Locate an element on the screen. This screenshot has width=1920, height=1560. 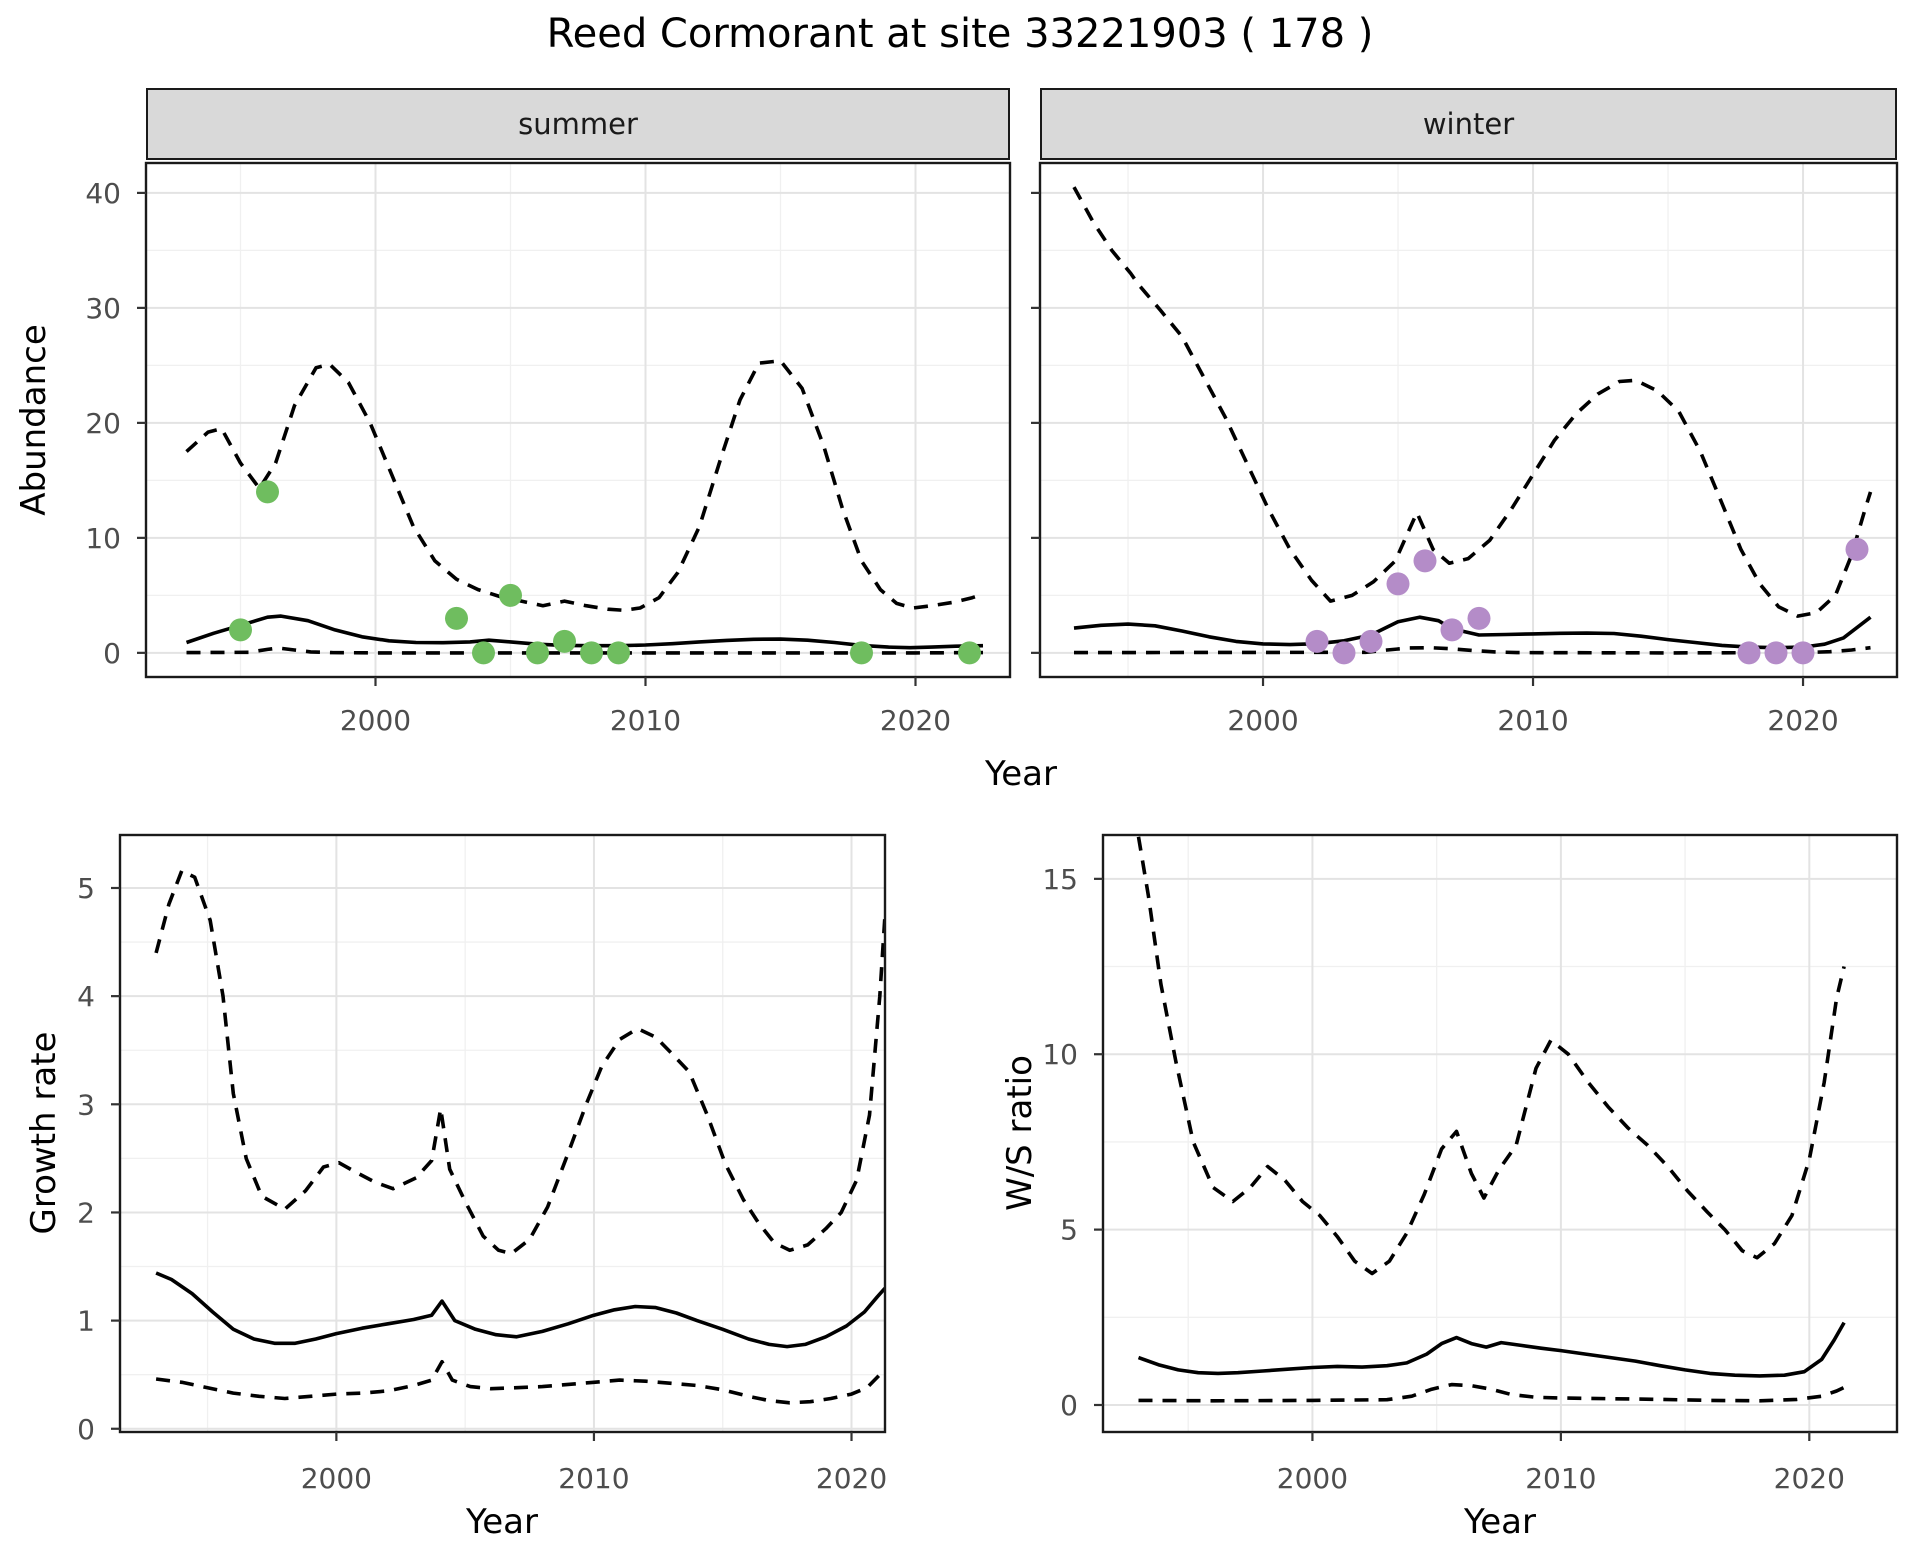
growth-rate-x-tick-label: 2020 is located at coordinates (851, 1478).